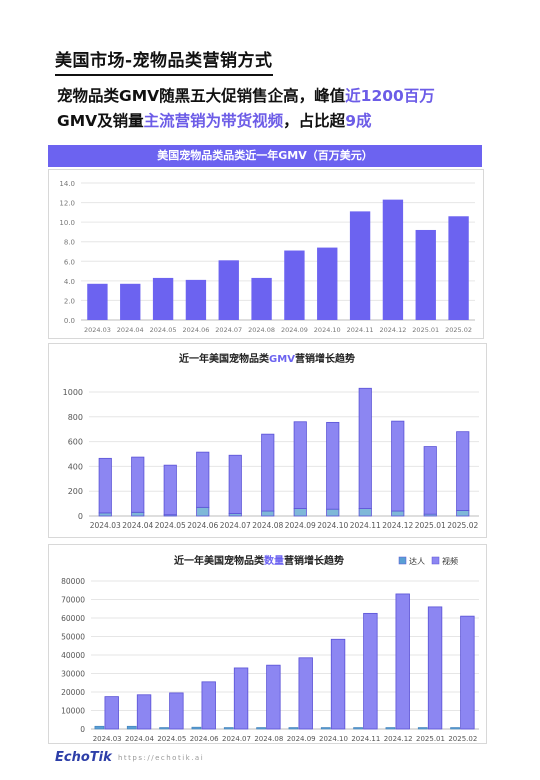  What do you see at coordinates (67, 223) in the screenshot?
I see `y-tick-label: 10.0` at bounding box center [67, 223].